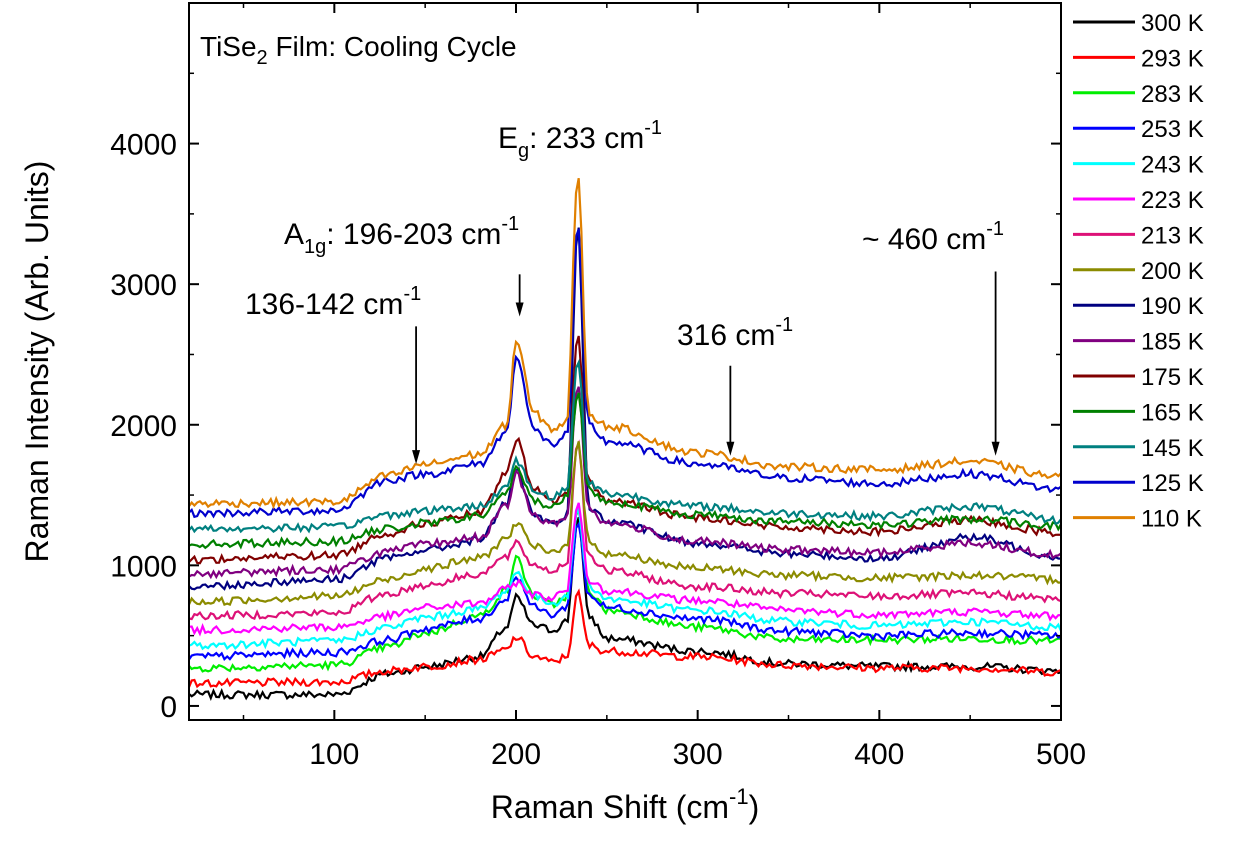  I want to click on series-line-253k, so click(625, 591).